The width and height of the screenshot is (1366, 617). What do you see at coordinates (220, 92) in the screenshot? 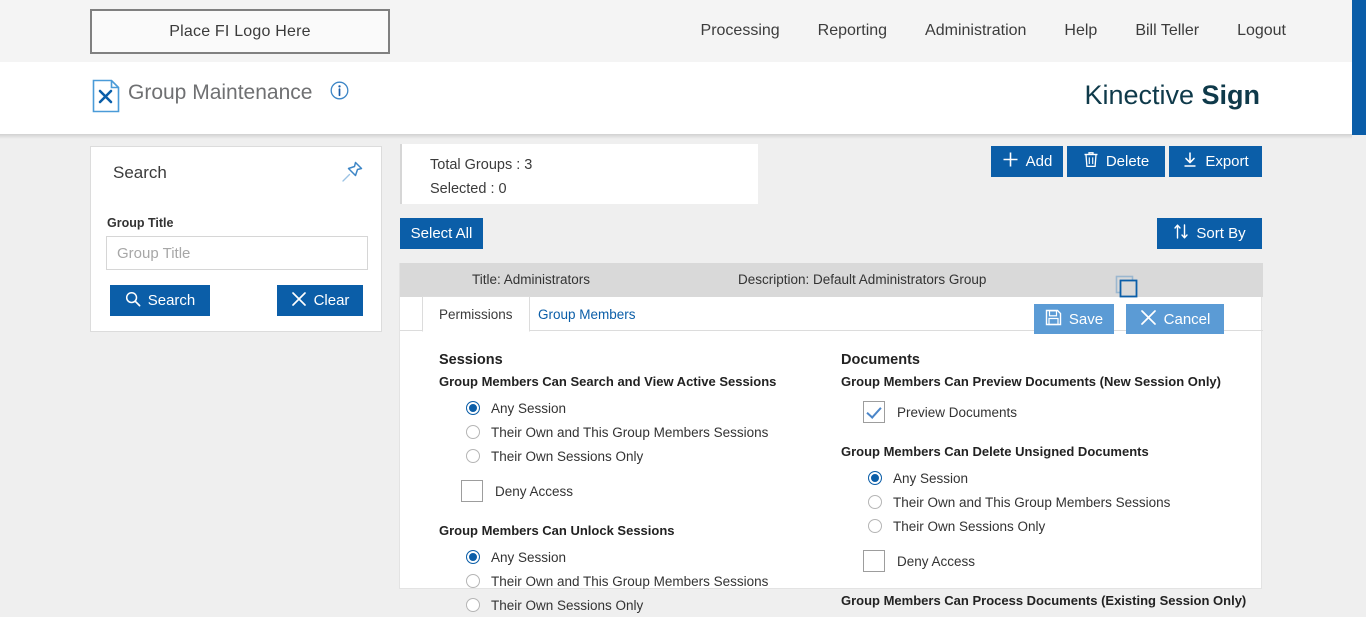
I see `page-title: Group Maintenance` at bounding box center [220, 92].